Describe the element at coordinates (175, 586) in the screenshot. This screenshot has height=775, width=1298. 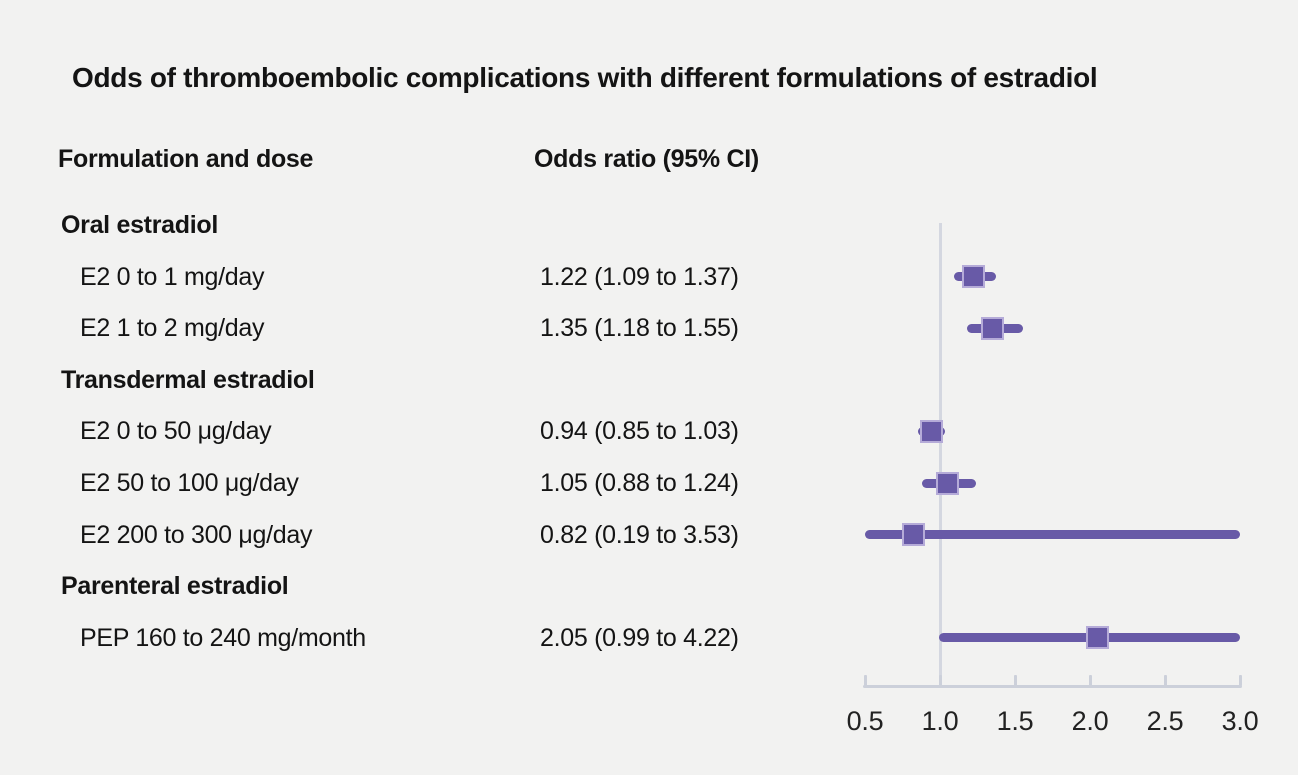
I see `section-header: Parenteral estradiol` at that location.